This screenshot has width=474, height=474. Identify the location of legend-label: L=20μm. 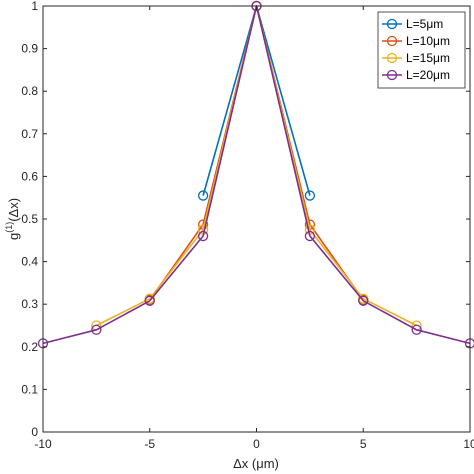
(428, 75).